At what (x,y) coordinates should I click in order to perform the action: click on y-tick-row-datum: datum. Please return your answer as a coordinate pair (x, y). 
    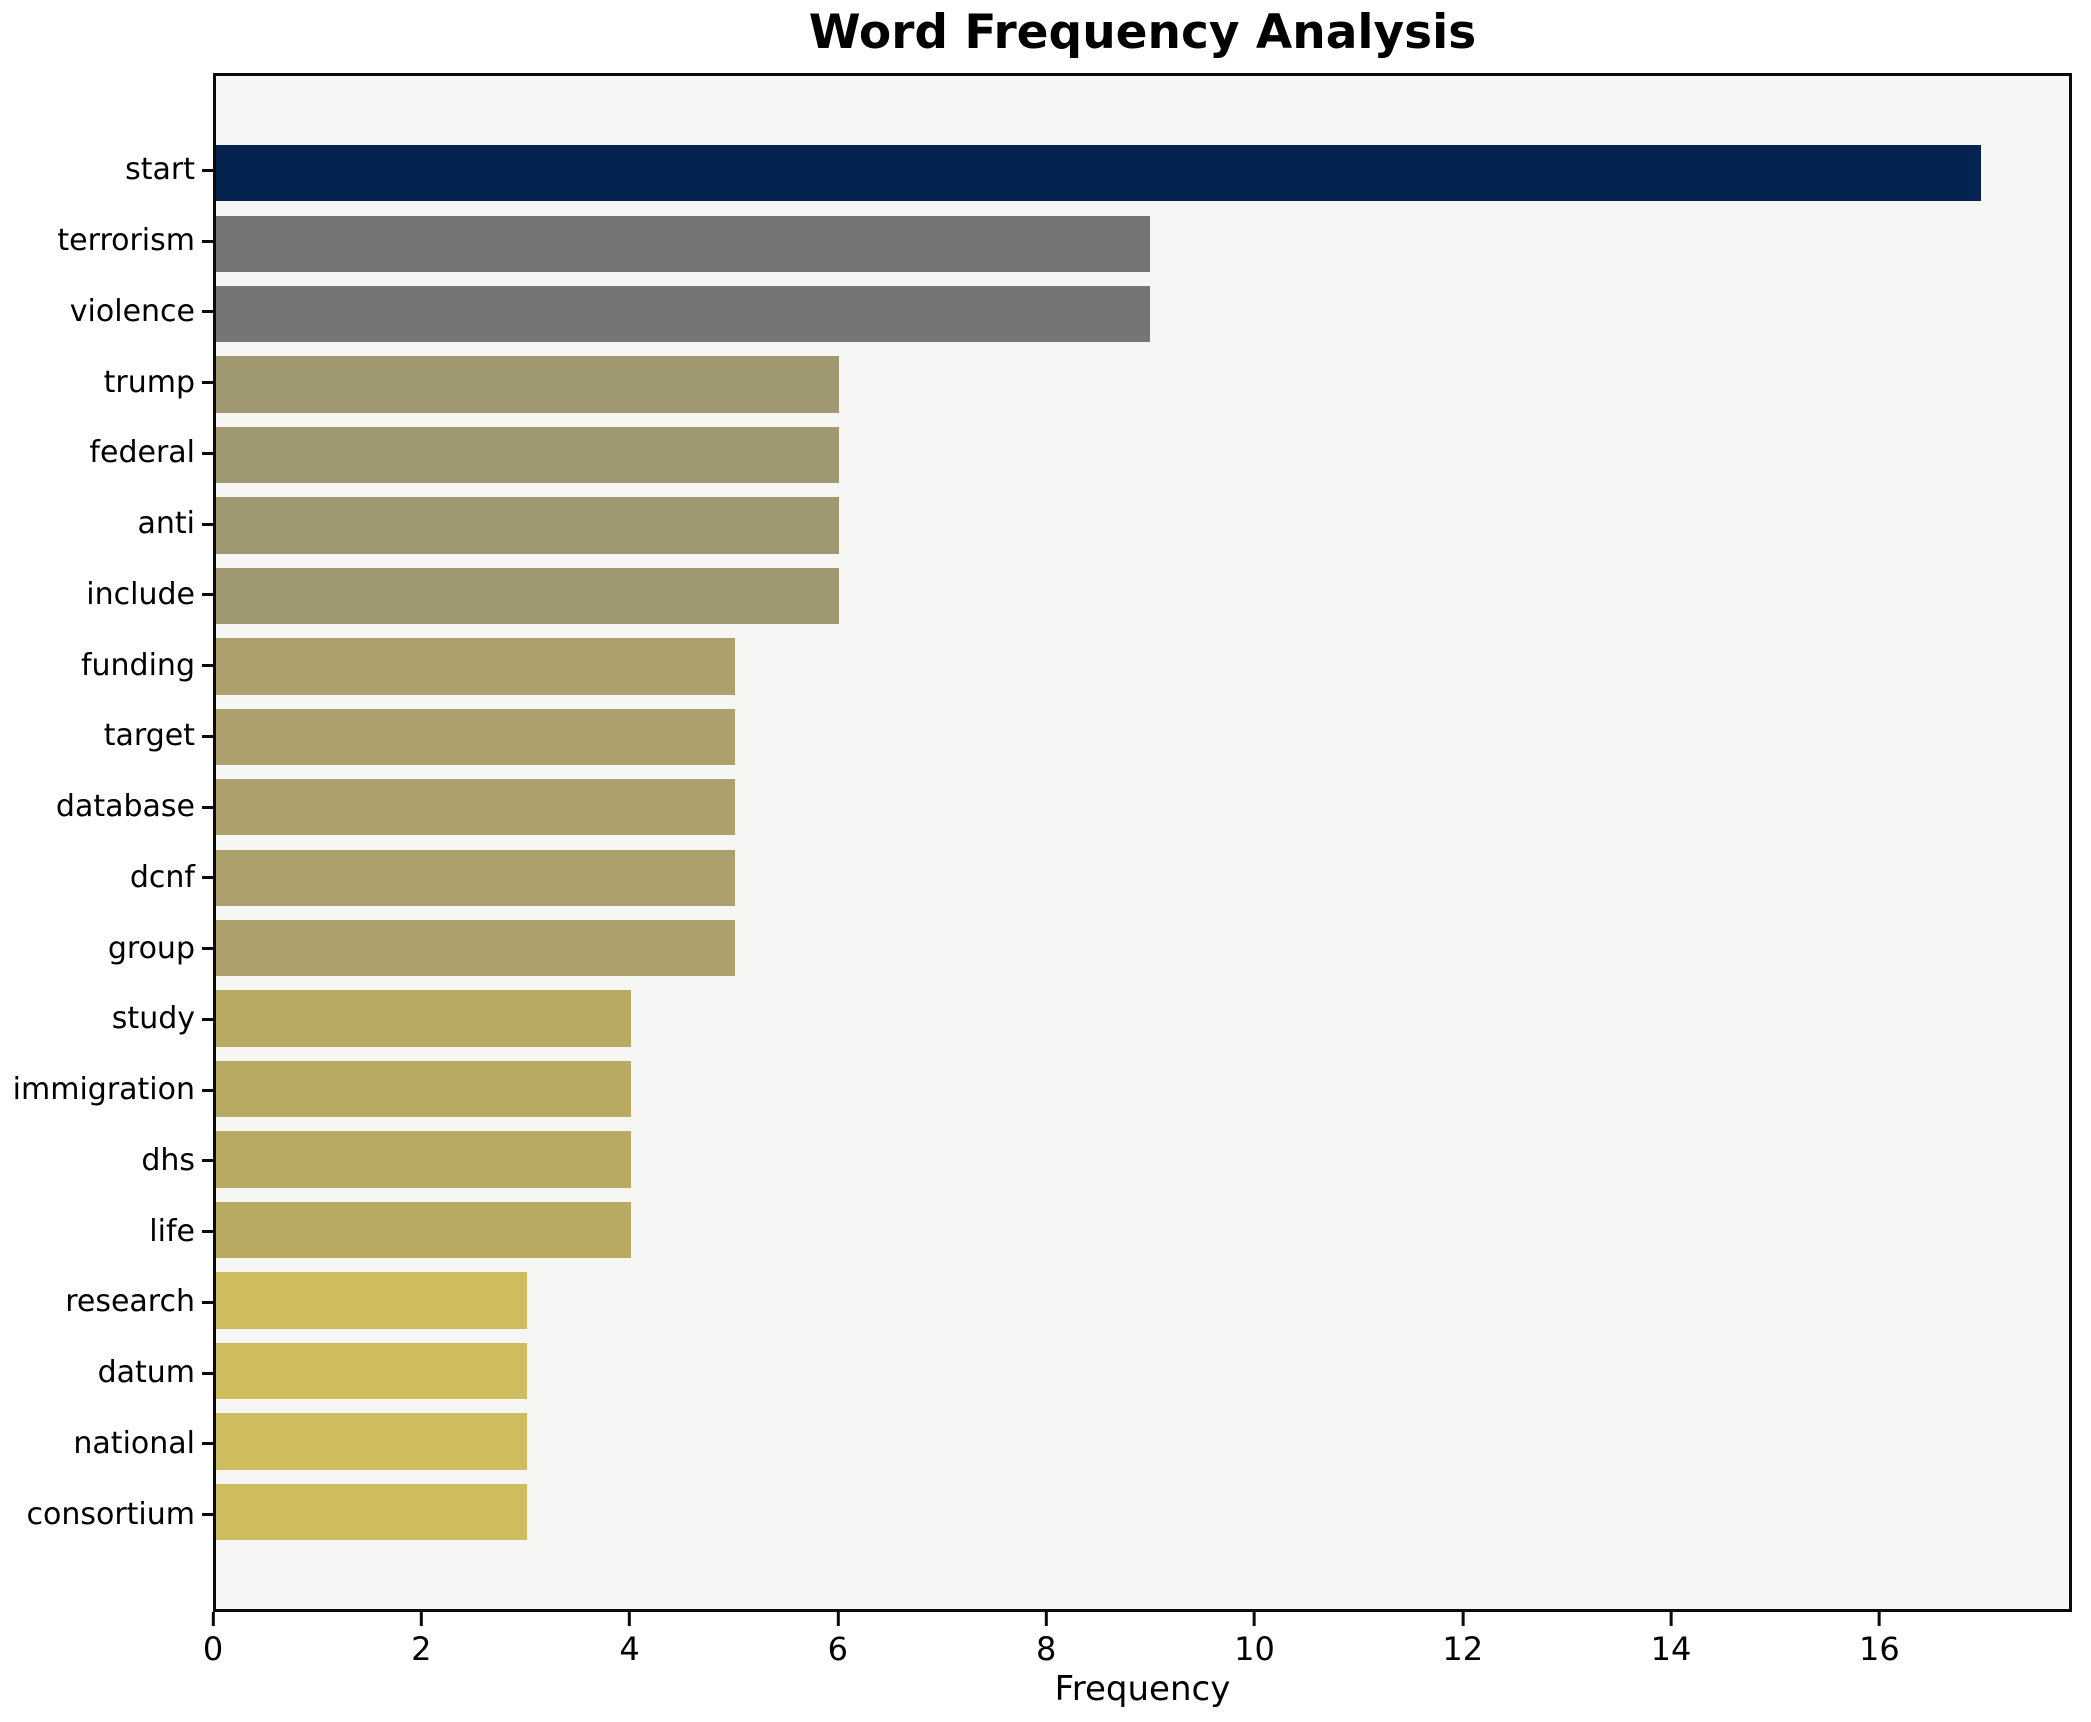
    Looking at the image, I should click on (106, 1373).